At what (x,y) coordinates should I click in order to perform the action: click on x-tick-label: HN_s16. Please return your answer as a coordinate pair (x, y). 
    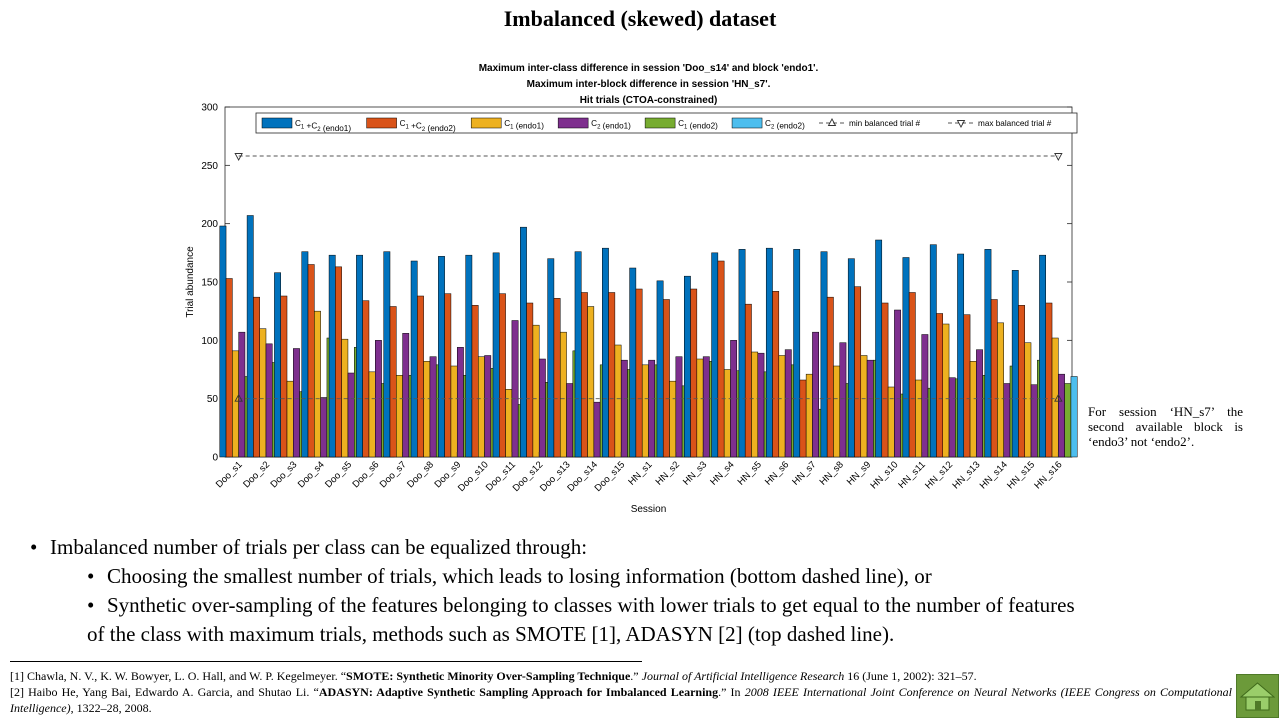
    Looking at the image, I should click on (1048, 475).